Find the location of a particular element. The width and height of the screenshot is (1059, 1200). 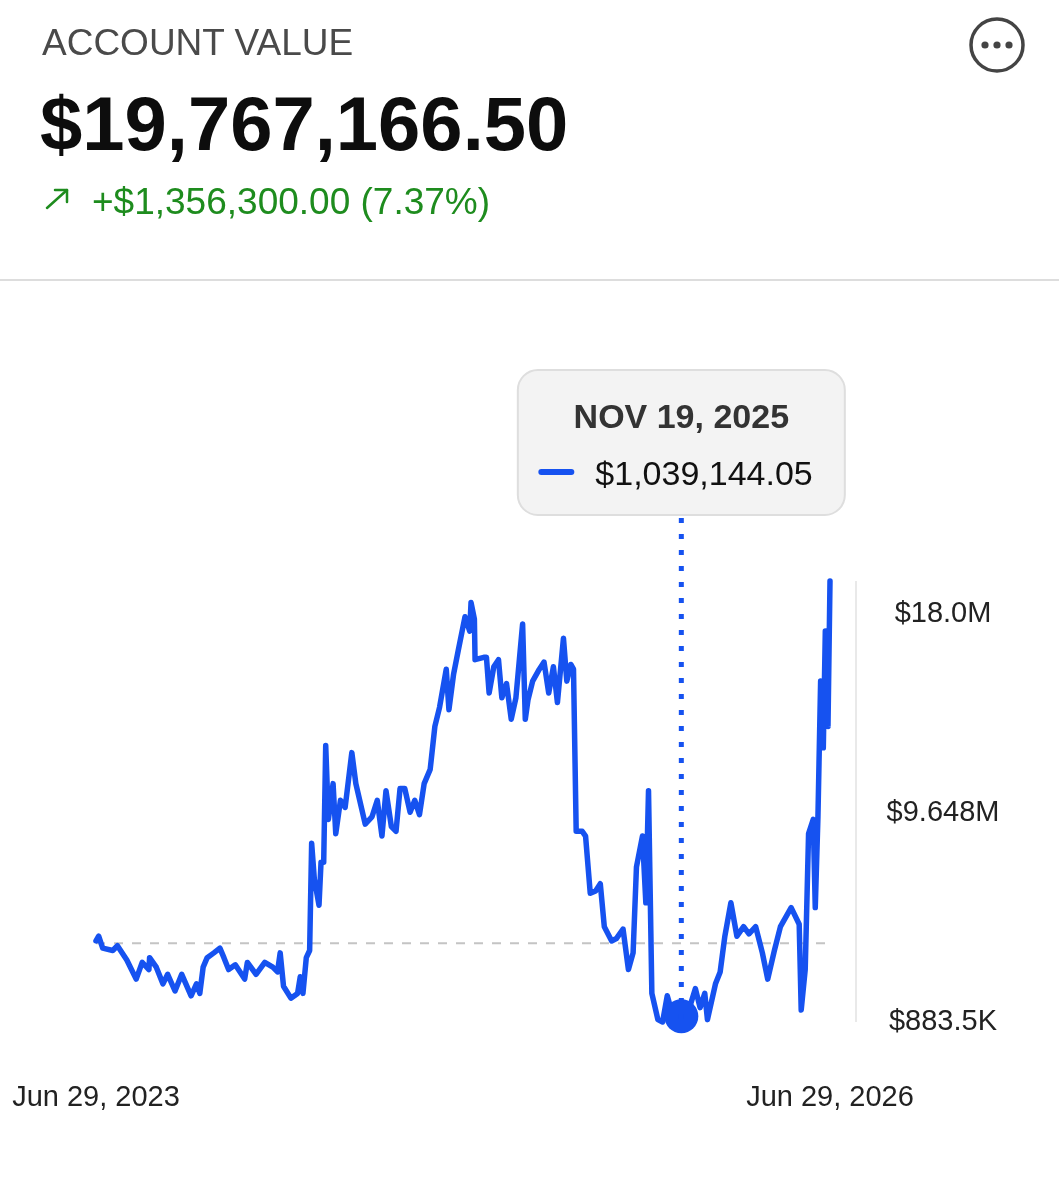

text: $1,039,144.05 is located at coordinates (704, 473).